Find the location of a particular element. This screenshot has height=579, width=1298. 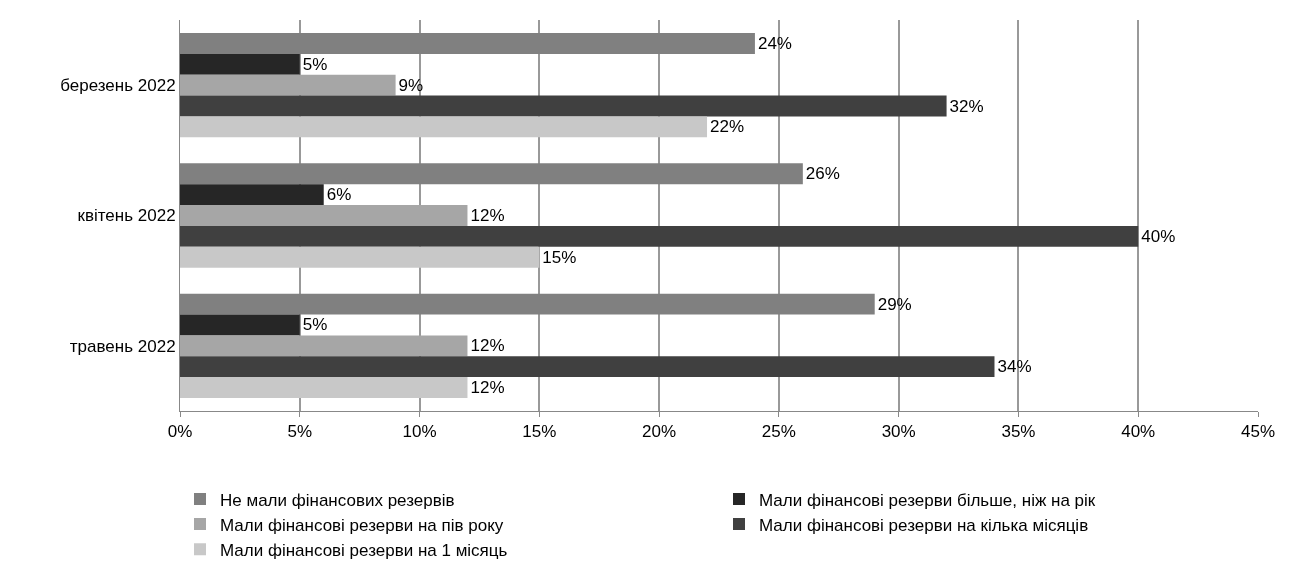

x-tick-label: 0% is located at coordinates (180, 432).